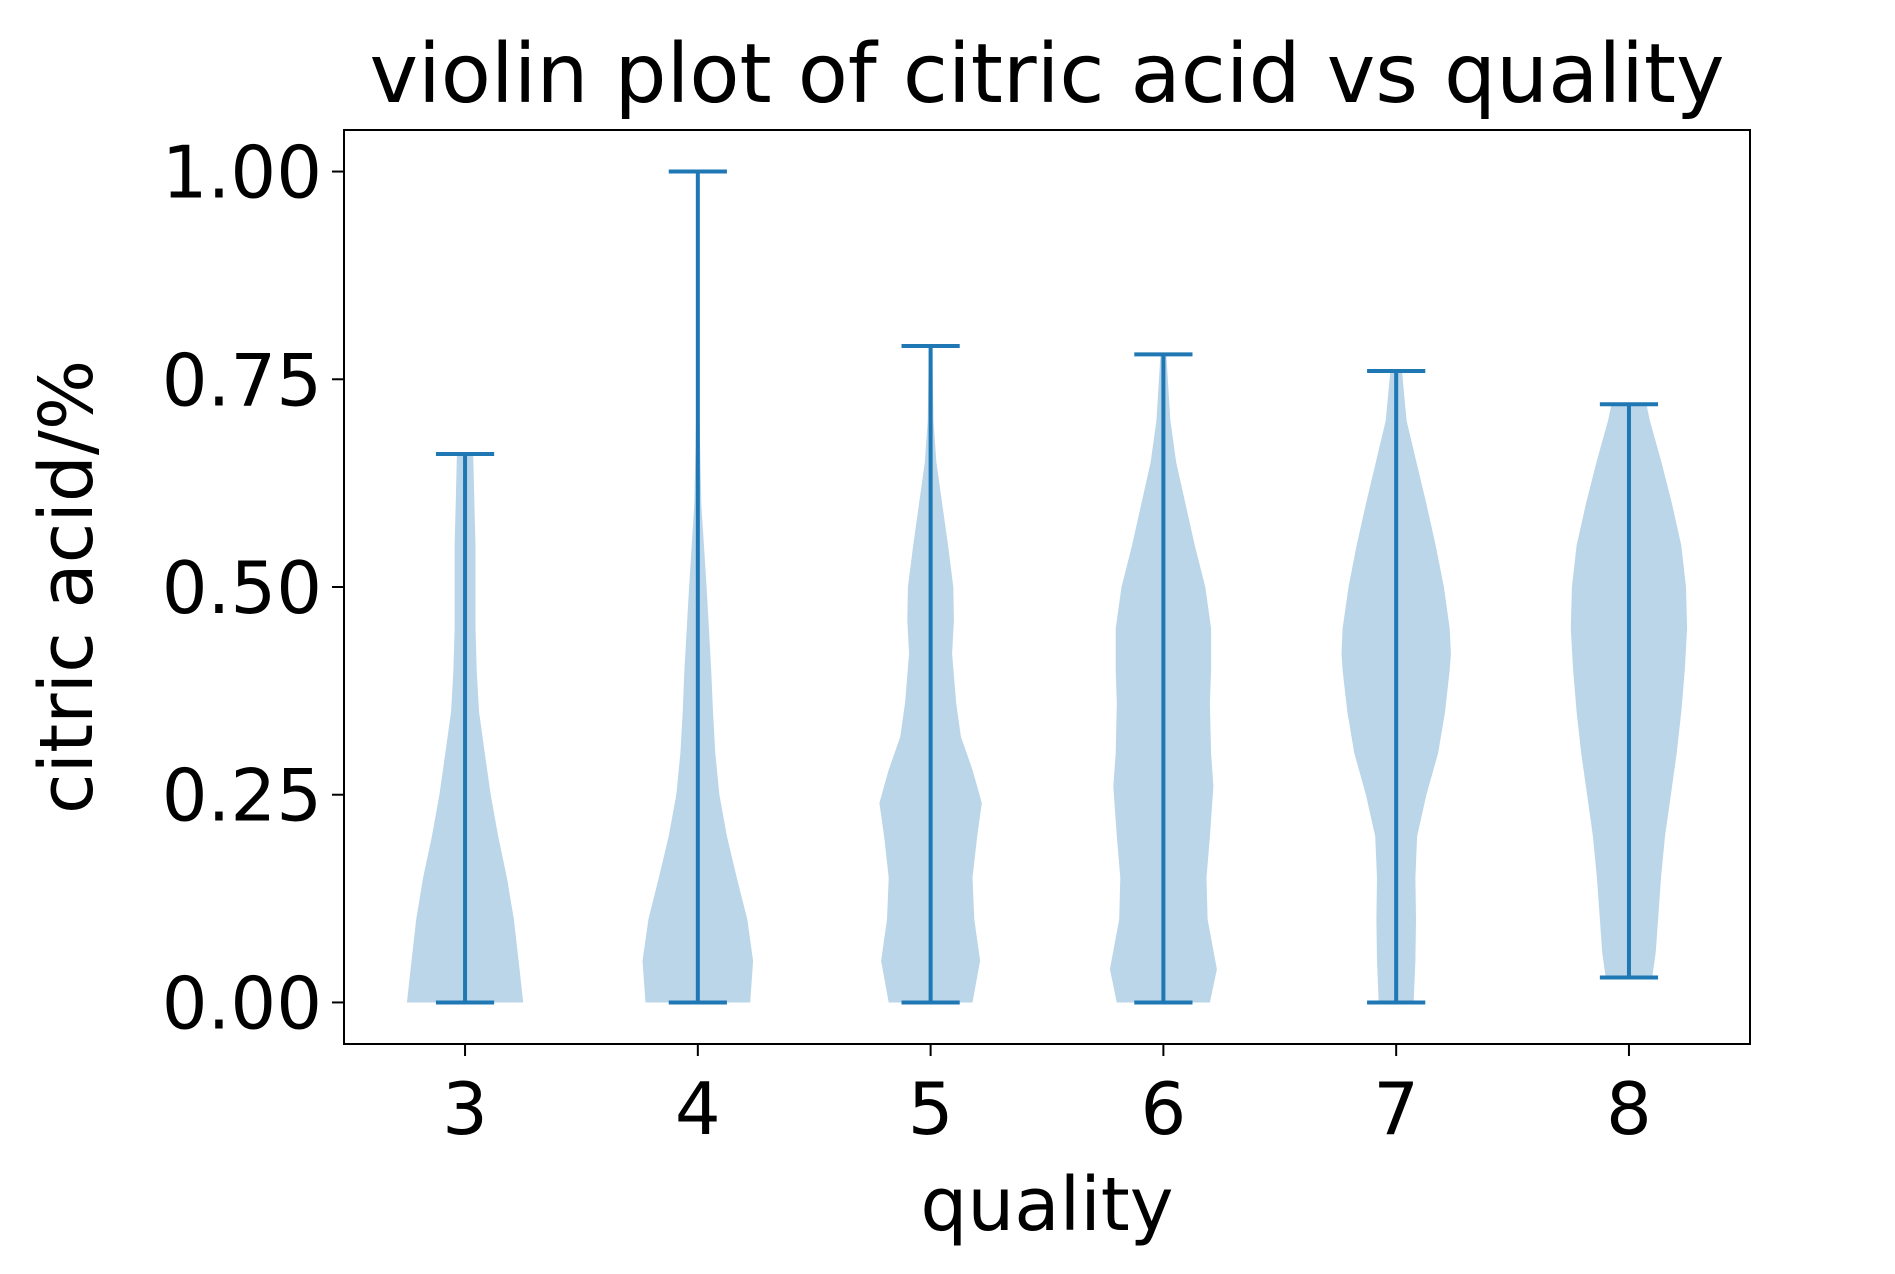 The width and height of the screenshot is (1895, 1274). What do you see at coordinates (698, 1109) in the screenshot?
I see `x-tick-label: 4` at bounding box center [698, 1109].